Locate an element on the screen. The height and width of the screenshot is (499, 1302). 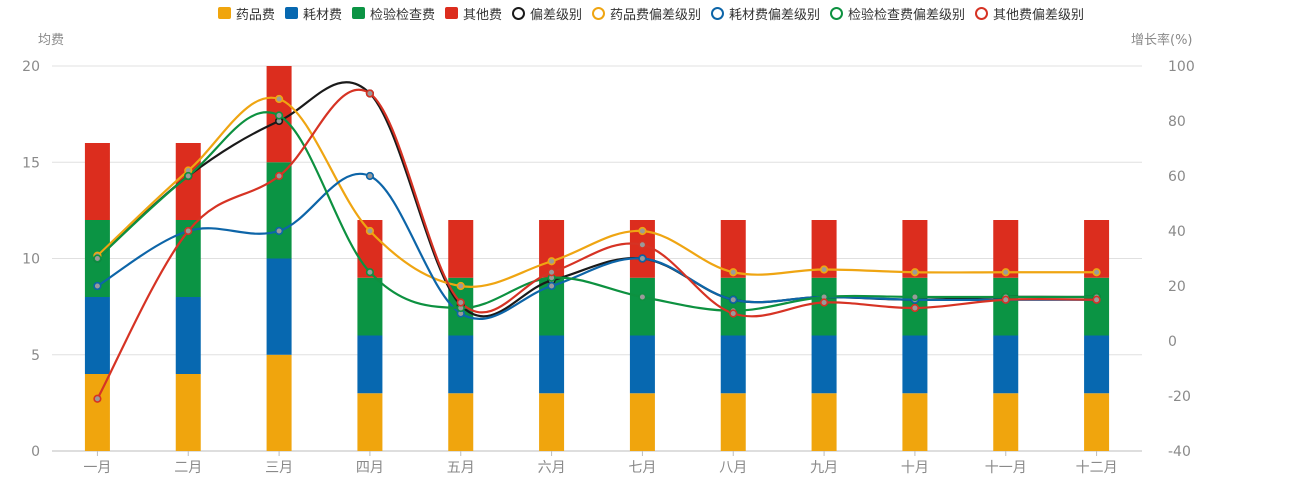
y-left-tick-label: 20 is located at coordinates (31, 67).